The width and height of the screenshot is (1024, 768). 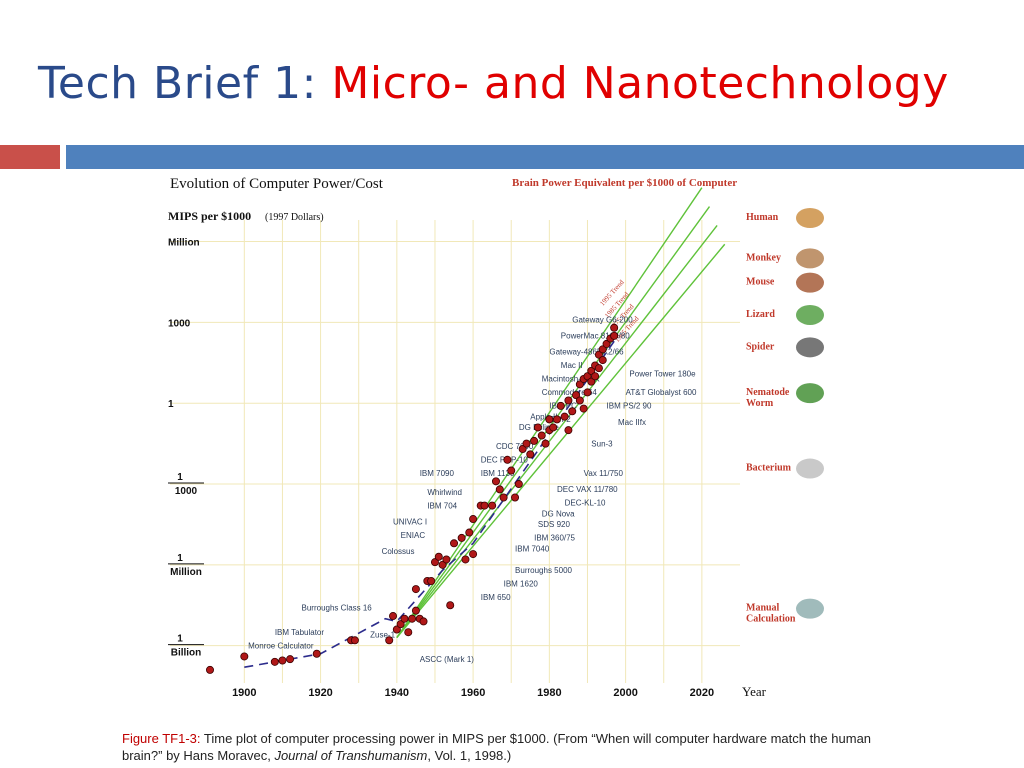 What do you see at coordinates (769, 468) in the screenshot?
I see `creature-label: Bacterium` at bounding box center [769, 468].